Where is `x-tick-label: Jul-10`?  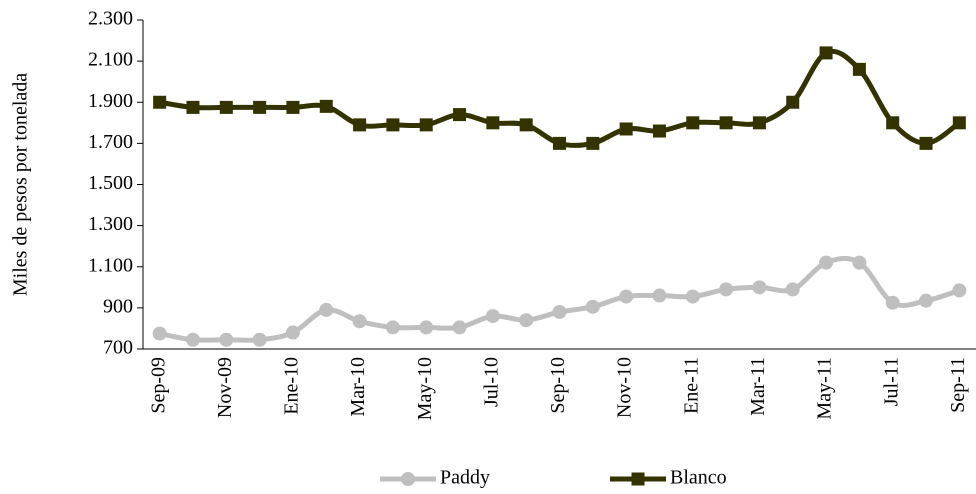 x-tick-label: Jul-10 is located at coordinates (491, 382).